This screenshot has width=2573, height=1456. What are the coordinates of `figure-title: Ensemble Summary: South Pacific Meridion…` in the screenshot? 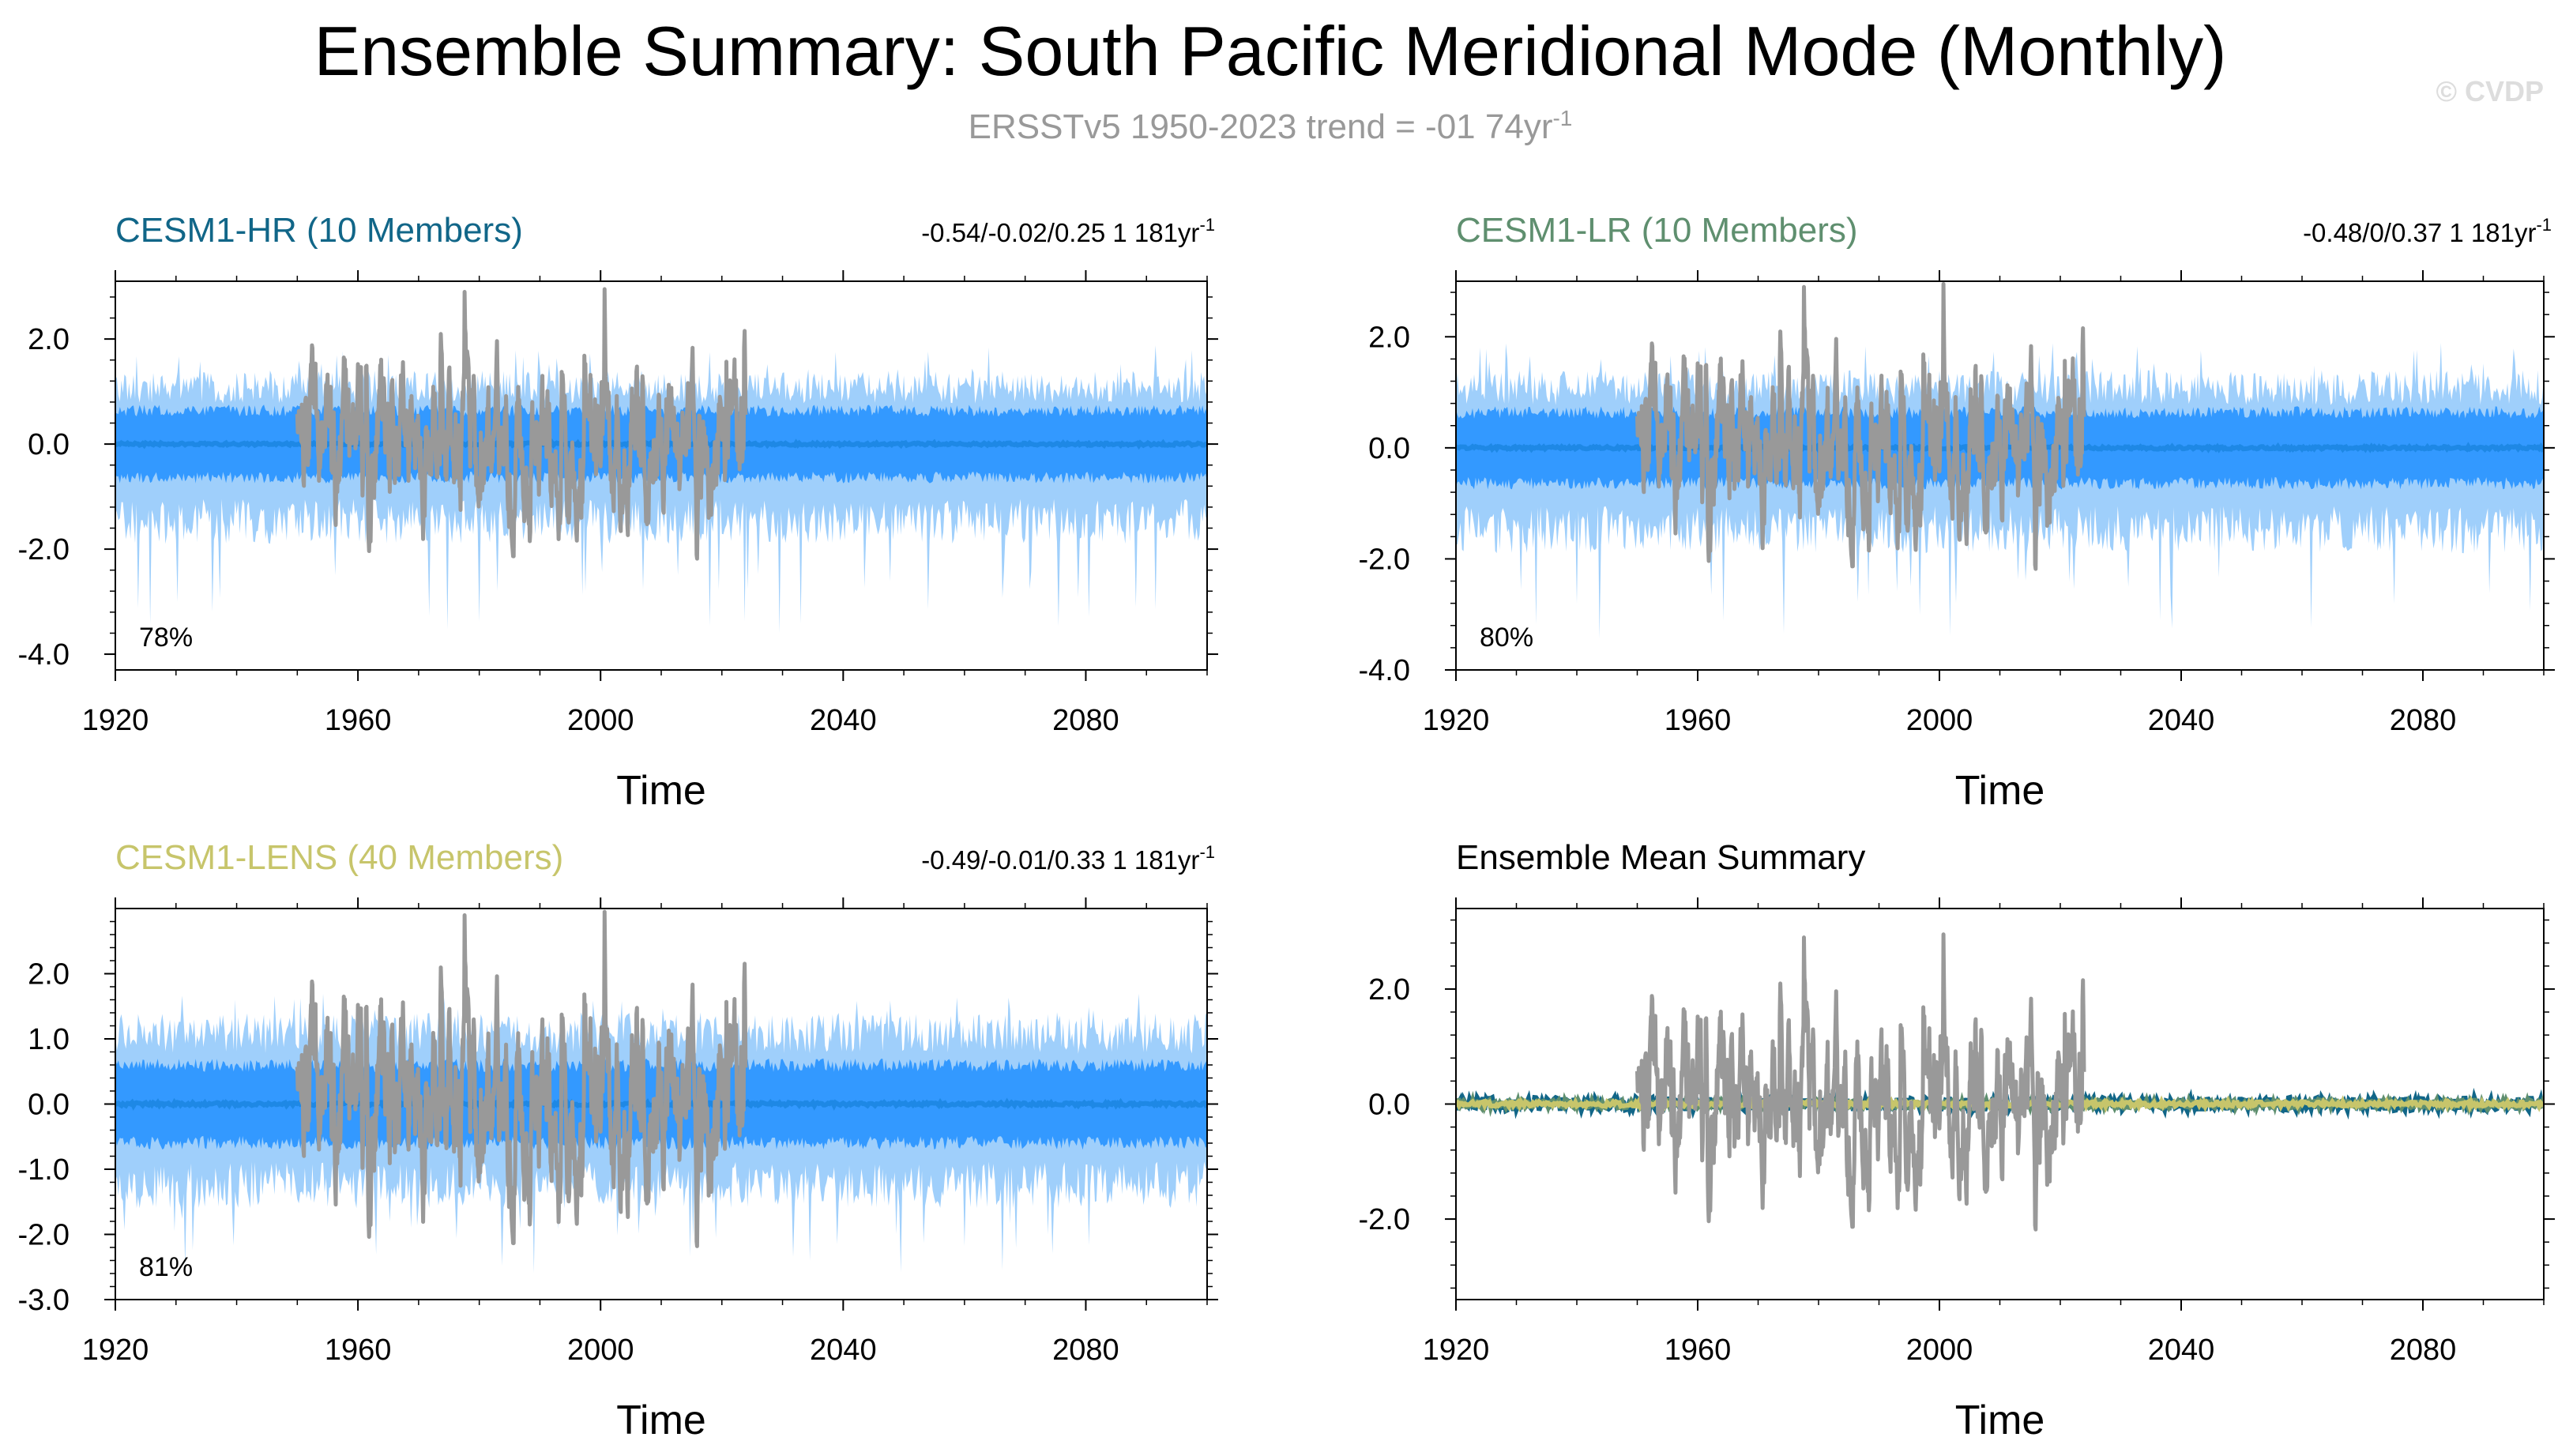 It's located at (1270, 51).